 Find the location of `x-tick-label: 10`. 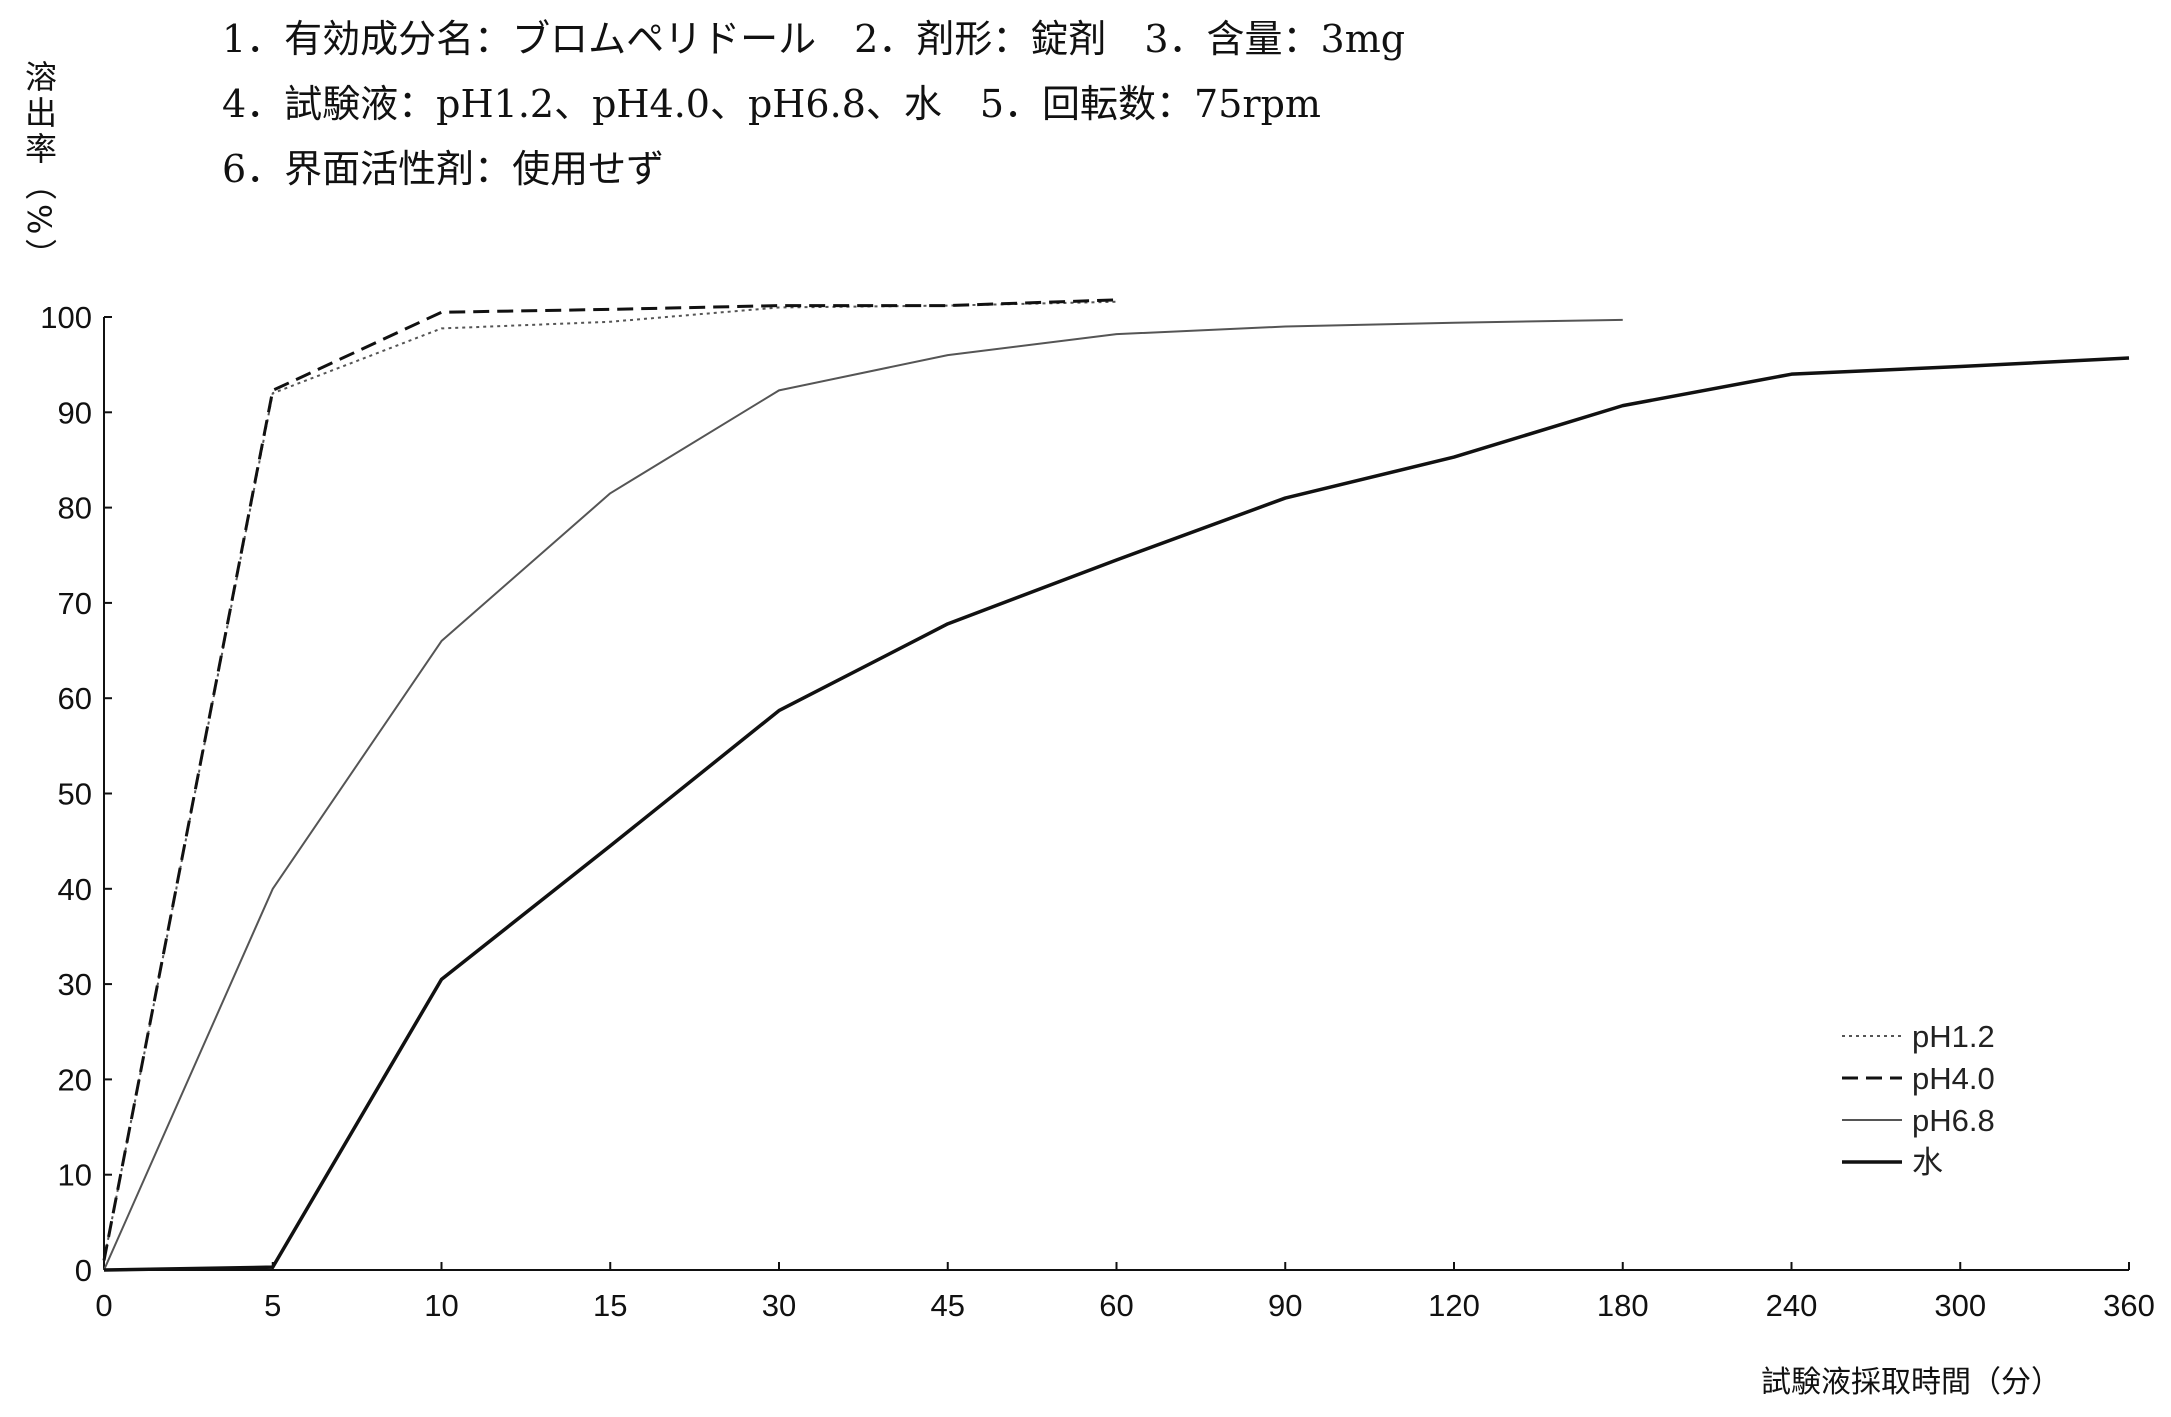

x-tick-label: 10 is located at coordinates (441, 1305).